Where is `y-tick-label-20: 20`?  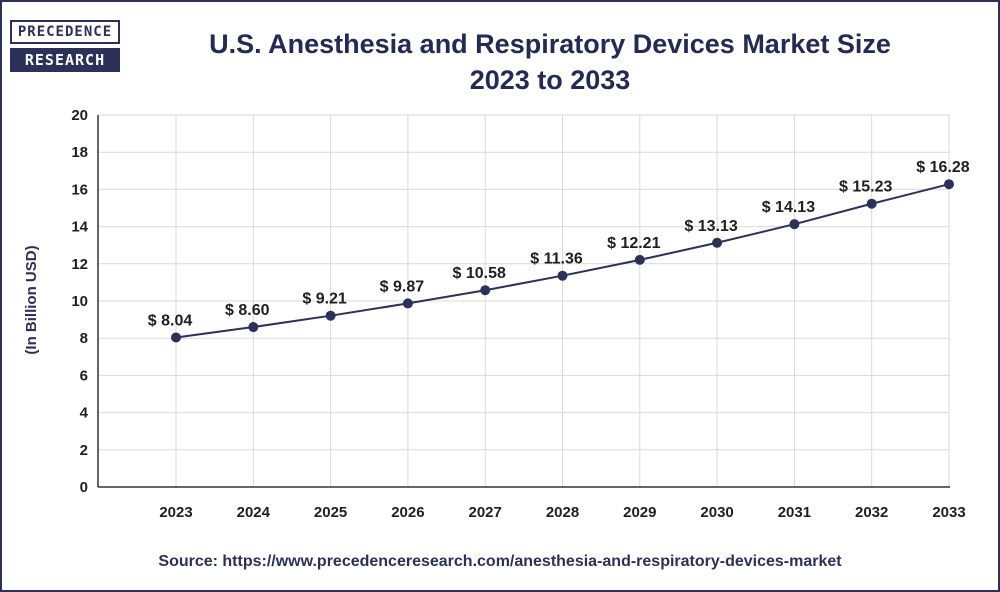
y-tick-label-20: 20 is located at coordinates (79, 115).